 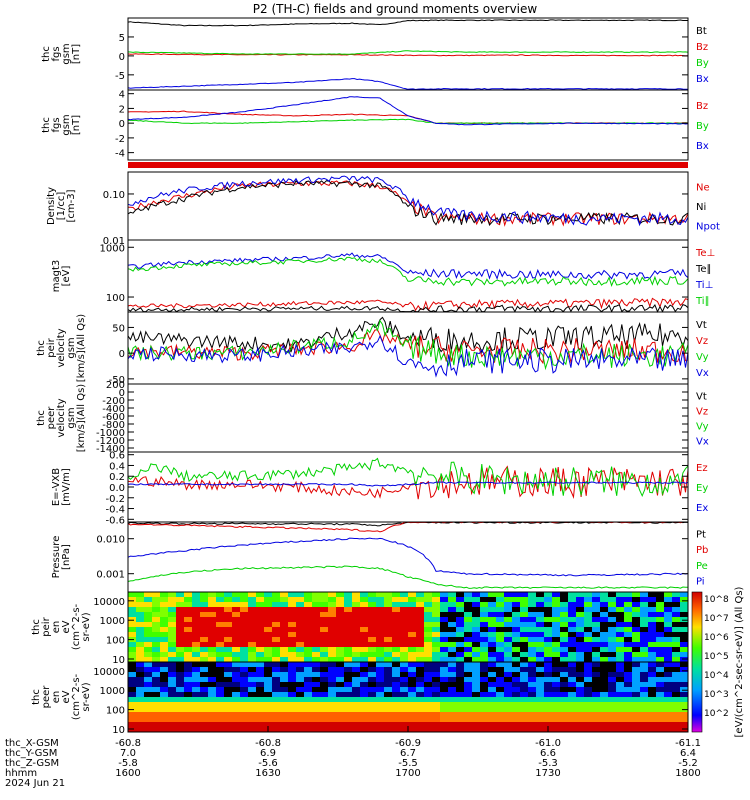 What do you see at coordinates (128, 753) in the screenshot?
I see `x-axis-value: 7.0` at bounding box center [128, 753].